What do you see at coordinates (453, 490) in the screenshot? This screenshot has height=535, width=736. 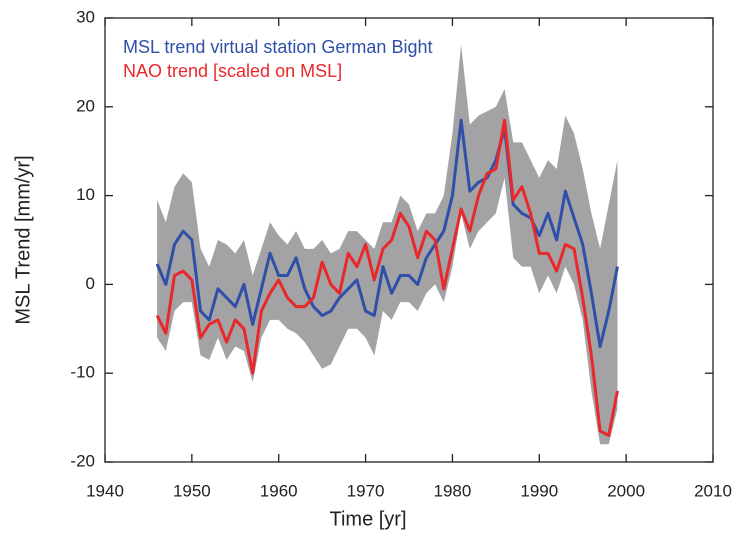 I see `x-tick-label: 1980` at bounding box center [453, 490].